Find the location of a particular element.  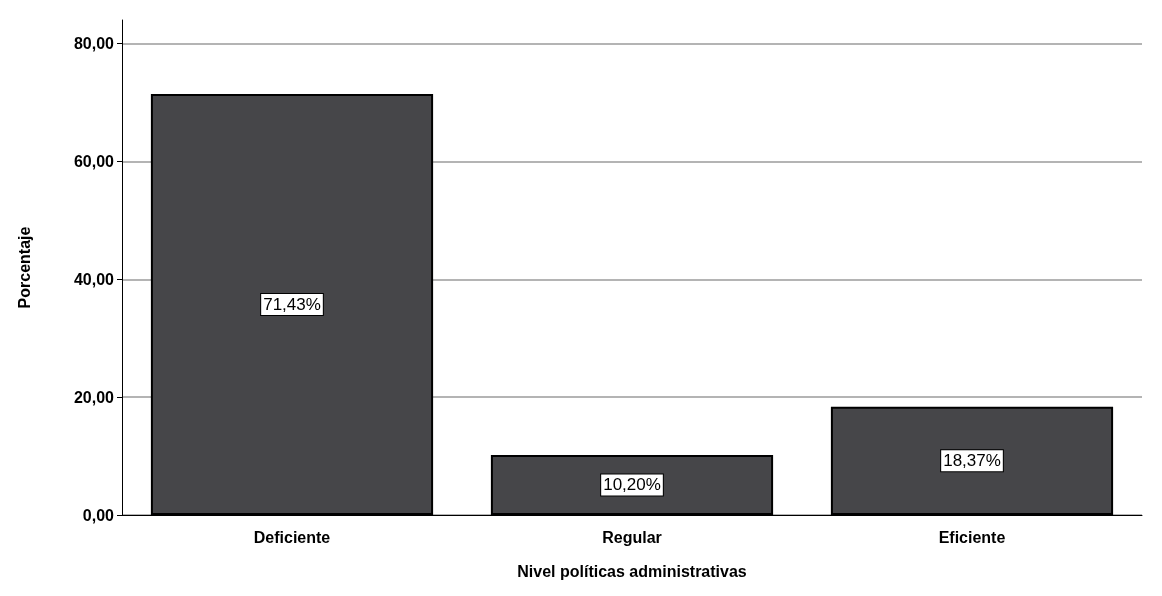

y-tick-label: 20,00 is located at coordinates (94, 397).